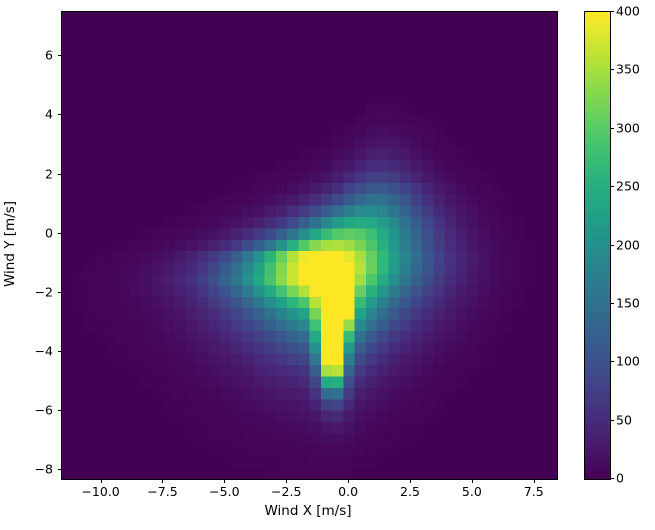 Image resolution: width=655 pixels, height=530 pixels. What do you see at coordinates (628, 361) in the screenshot?
I see `colorbar-tick-label: 100` at bounding box center [628, 361].